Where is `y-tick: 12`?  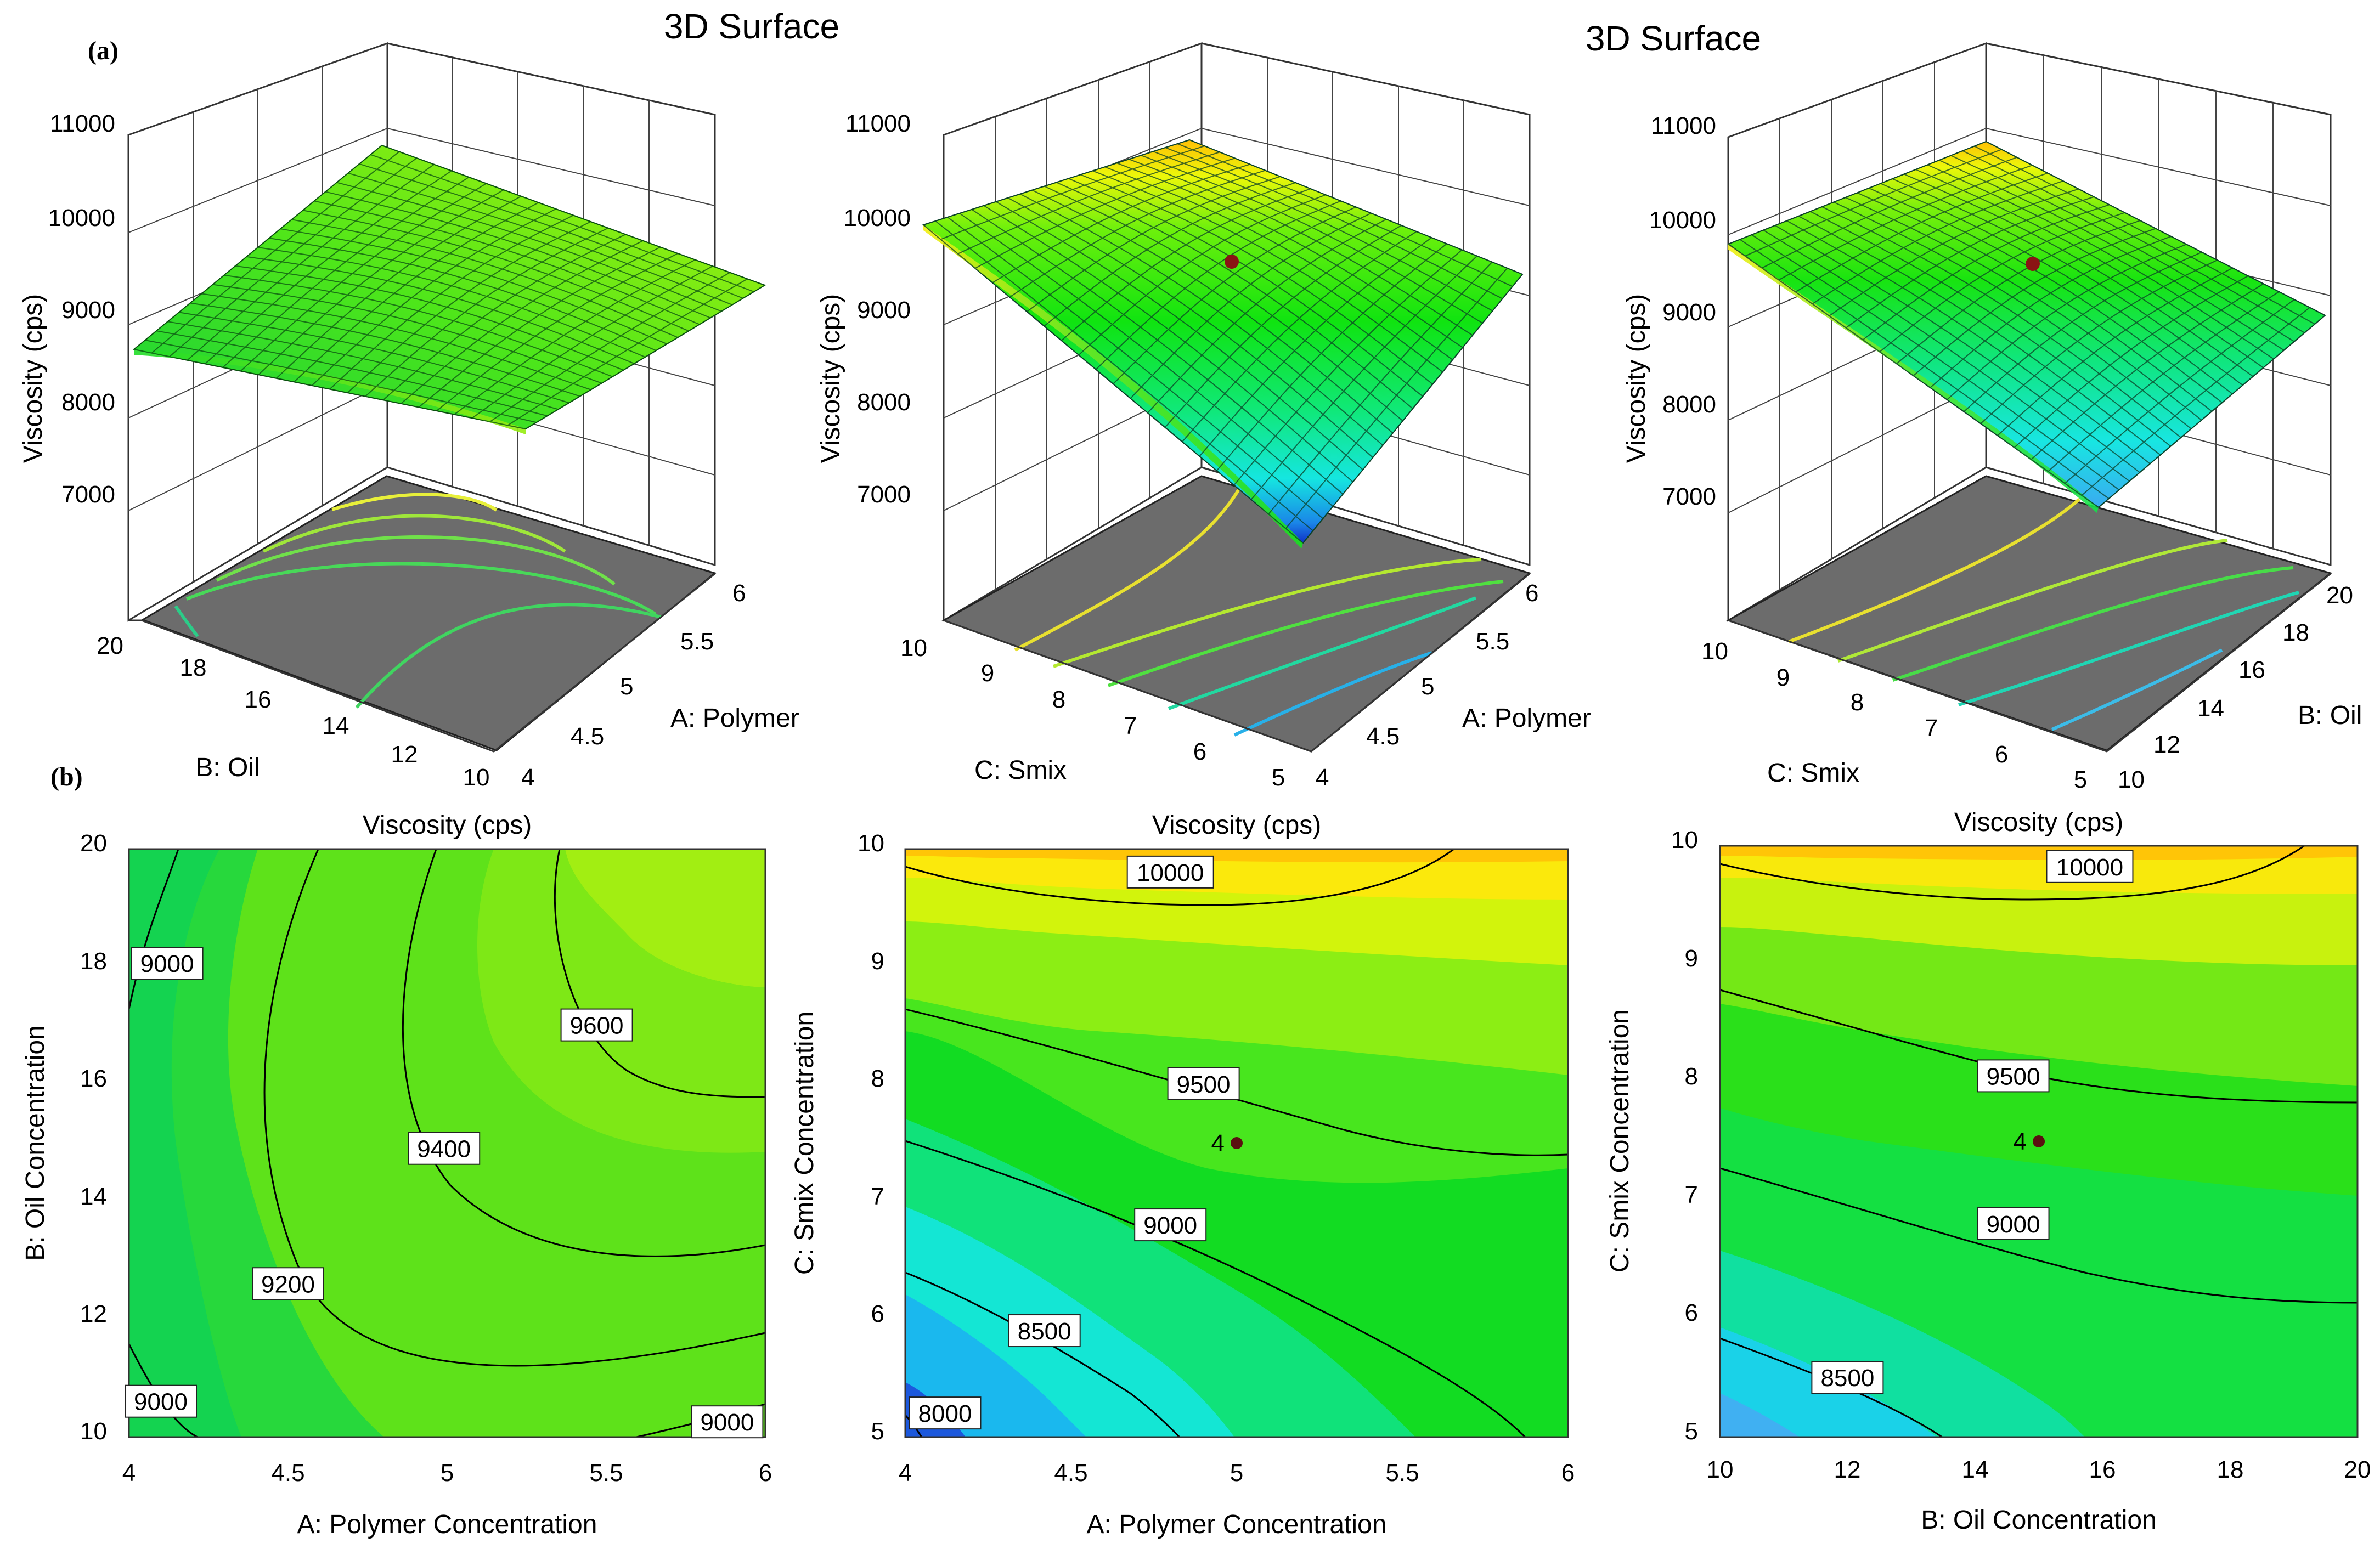
y-tick: 12 is located at coordinates (94, 1314).